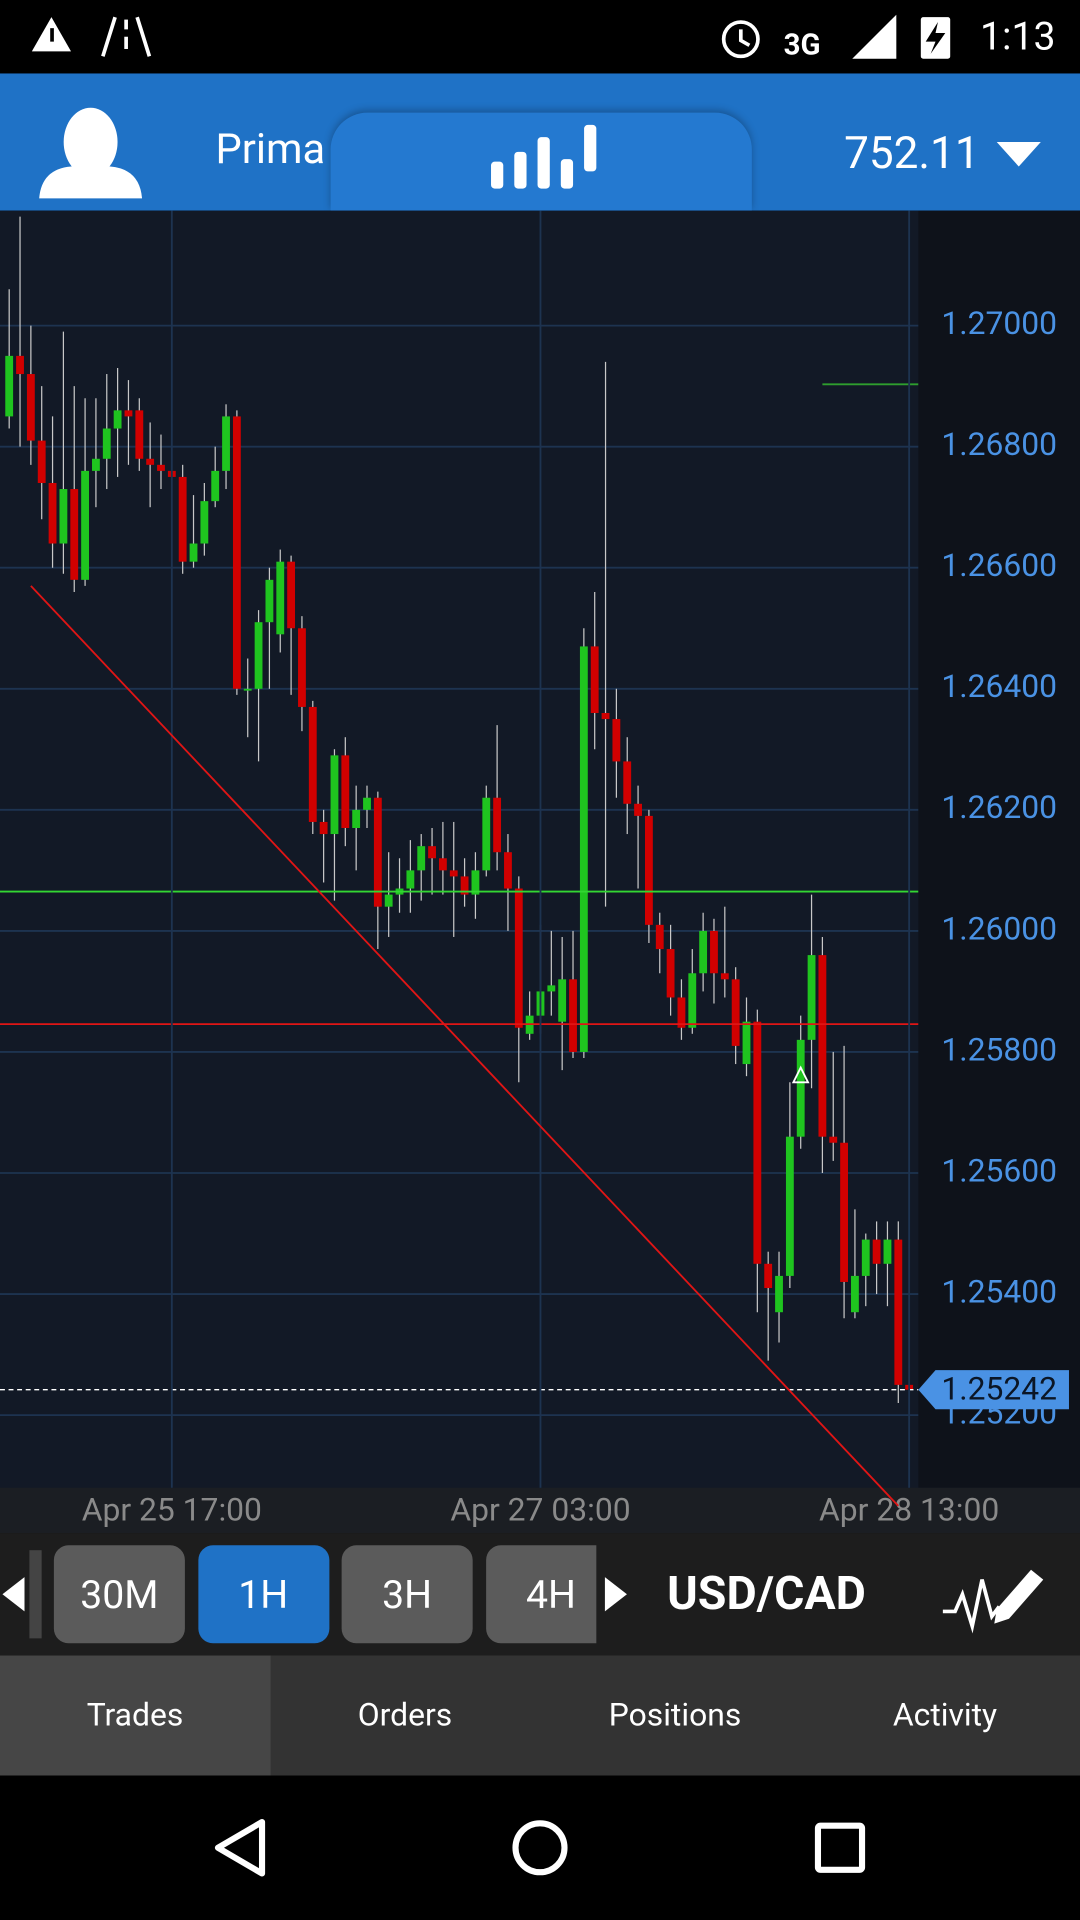 The height and width of the screenshot is (1920, 1080). Describe the element at coordinates (999, 565) in the screenshot. I see `y-tick-label: 1.26600` at that location.